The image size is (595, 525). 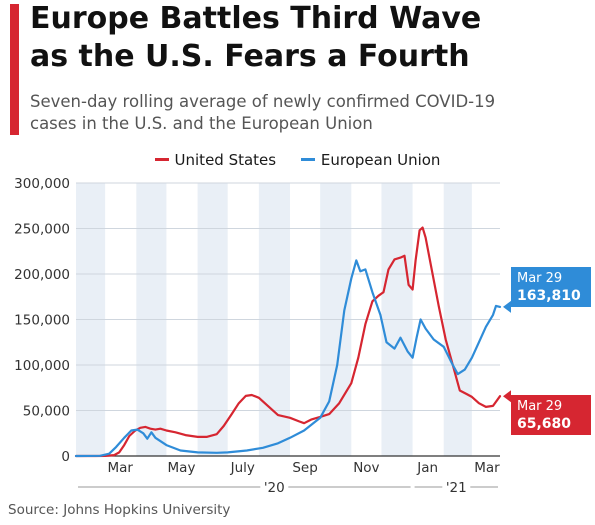 What do you see at coordinates (242, 468) in the screenshot?
I see `x-tick-label: July` at bounding box center [242, 468].